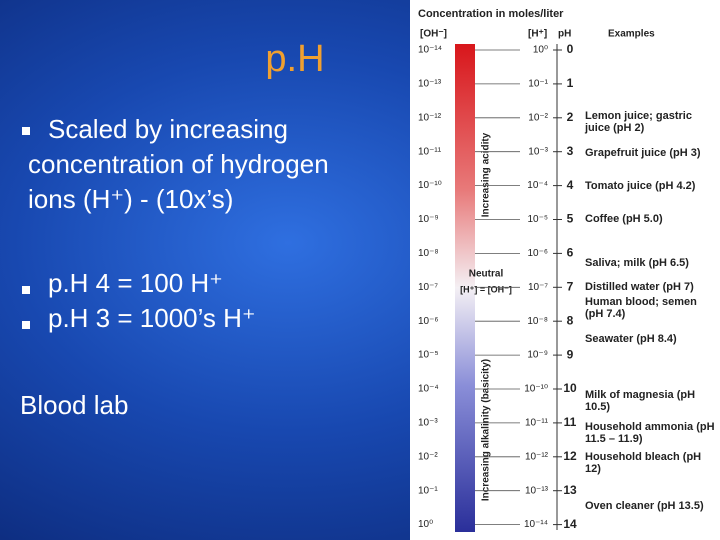 The image size is (720, 540). I want to click on h-concentration: 10⁻⁹, so click(537, 355).